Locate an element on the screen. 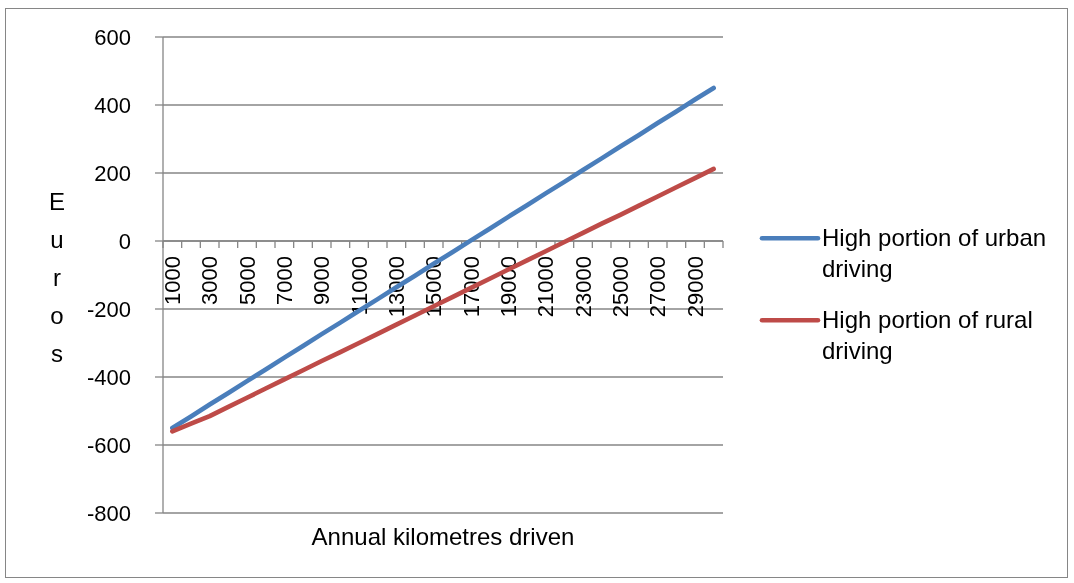  y-tick-label: -200 is located at coordinates (108, 309).